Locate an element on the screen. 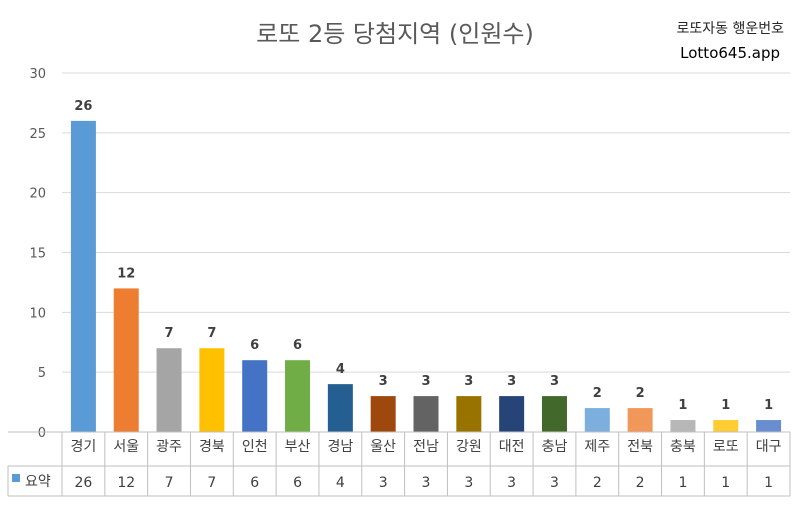  legend-swatch is located at coordinates (16, 478).